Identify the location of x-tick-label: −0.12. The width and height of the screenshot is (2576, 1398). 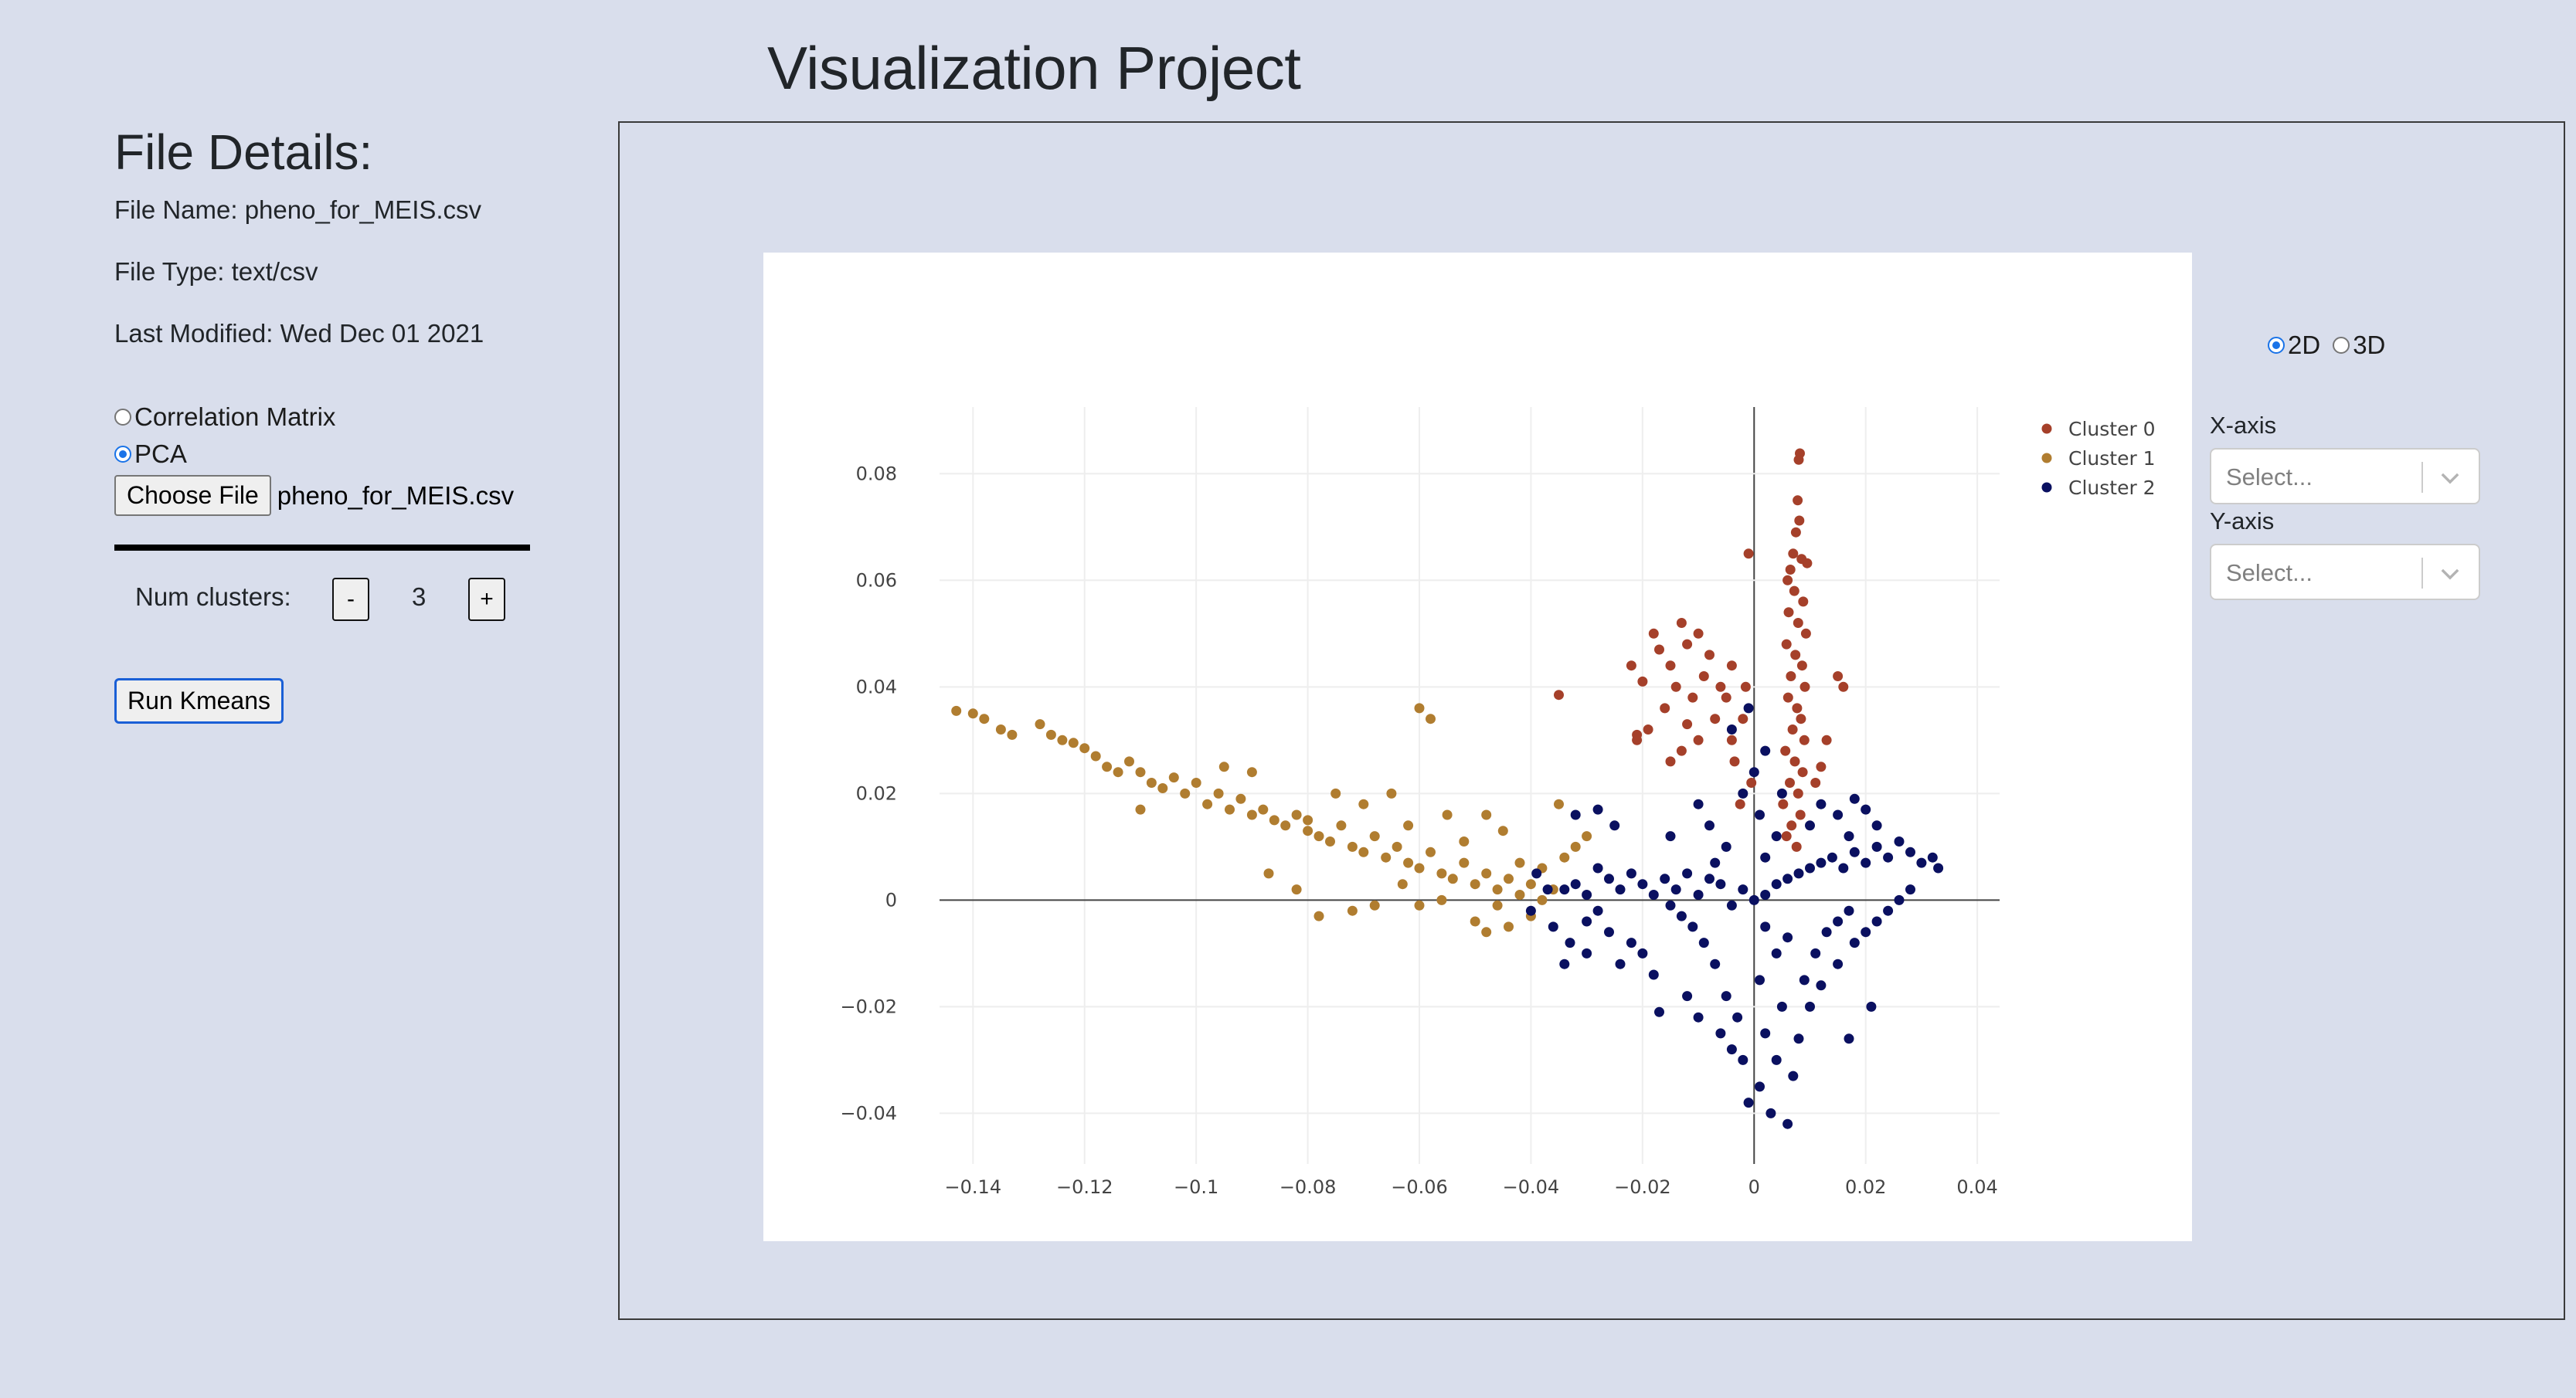
(1084, 1187).